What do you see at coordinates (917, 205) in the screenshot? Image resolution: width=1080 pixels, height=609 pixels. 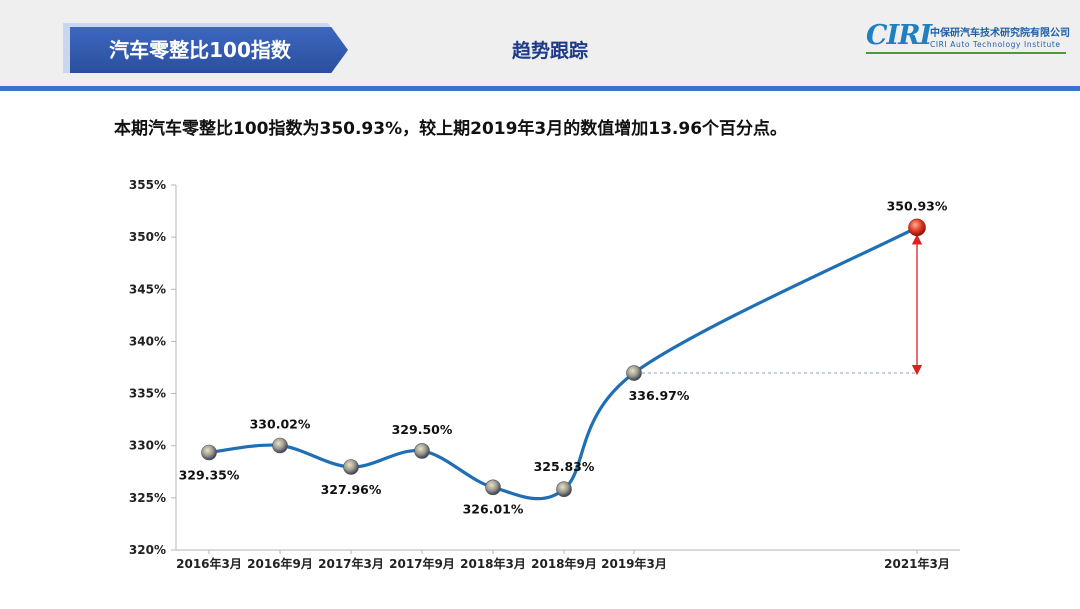 I see `data-label: 350.93%` at bounding box center [917, 205].